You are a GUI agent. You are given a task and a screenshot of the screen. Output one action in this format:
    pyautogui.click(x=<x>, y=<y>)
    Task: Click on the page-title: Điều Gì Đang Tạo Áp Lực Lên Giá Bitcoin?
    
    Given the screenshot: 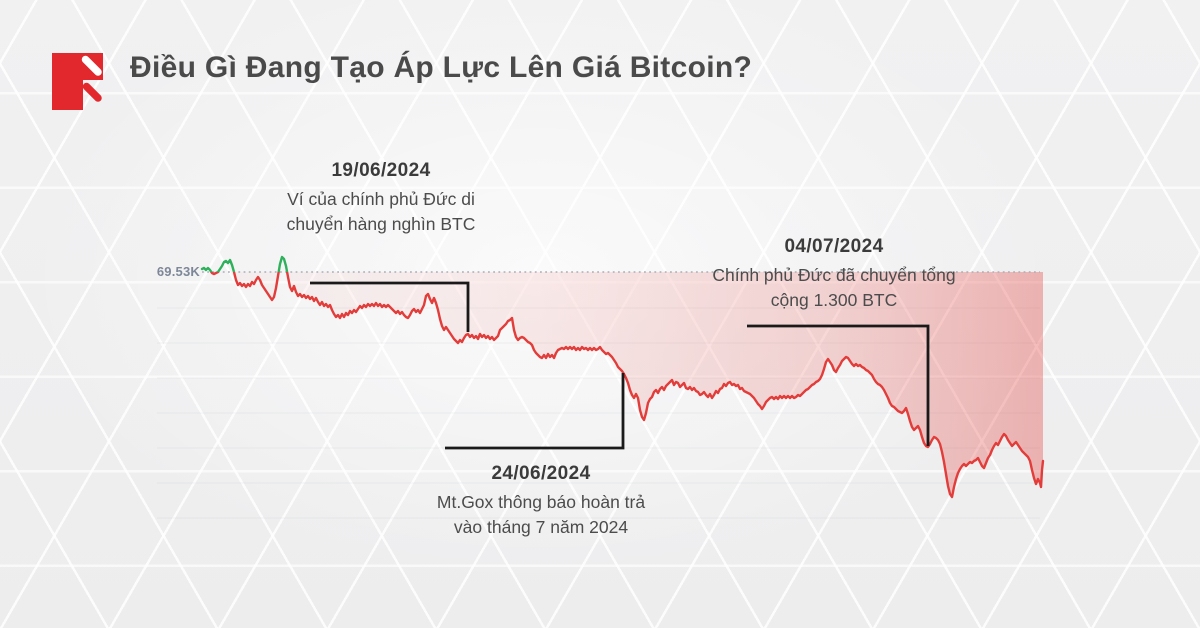 What is the action you would take?
    pyautogui.click(x=441, y=67)
    